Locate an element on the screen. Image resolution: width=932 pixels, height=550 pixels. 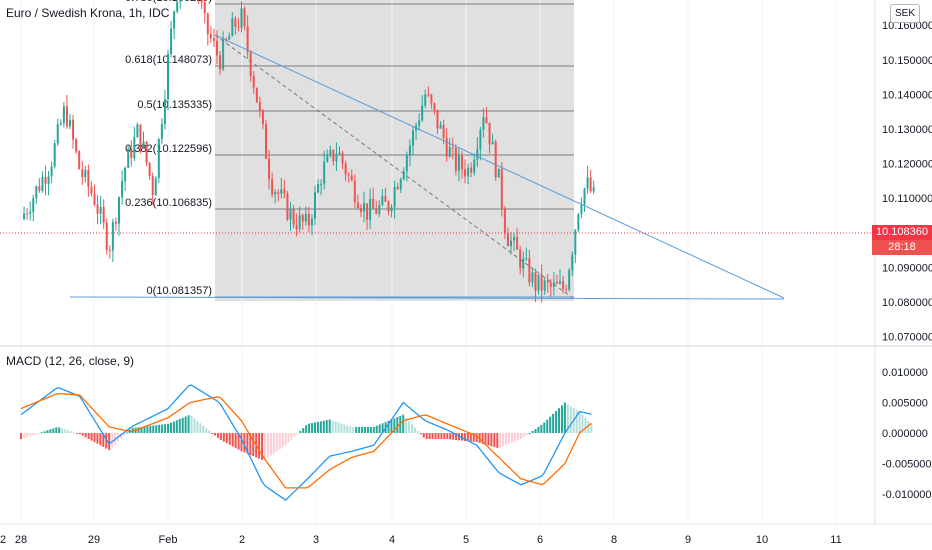
time-tick-label: 3 is located at coordinates (316, 540).